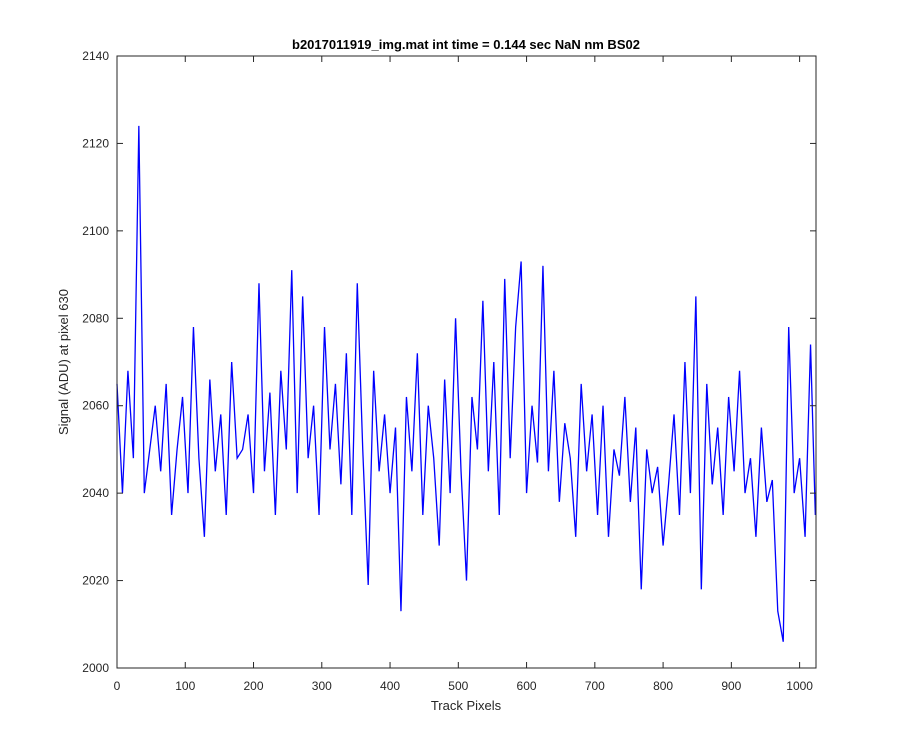 The image size is (900, 750). Describe the element at coordinates (254, 686) in the screenshot. I see `x-tick-label: 200` at that location.